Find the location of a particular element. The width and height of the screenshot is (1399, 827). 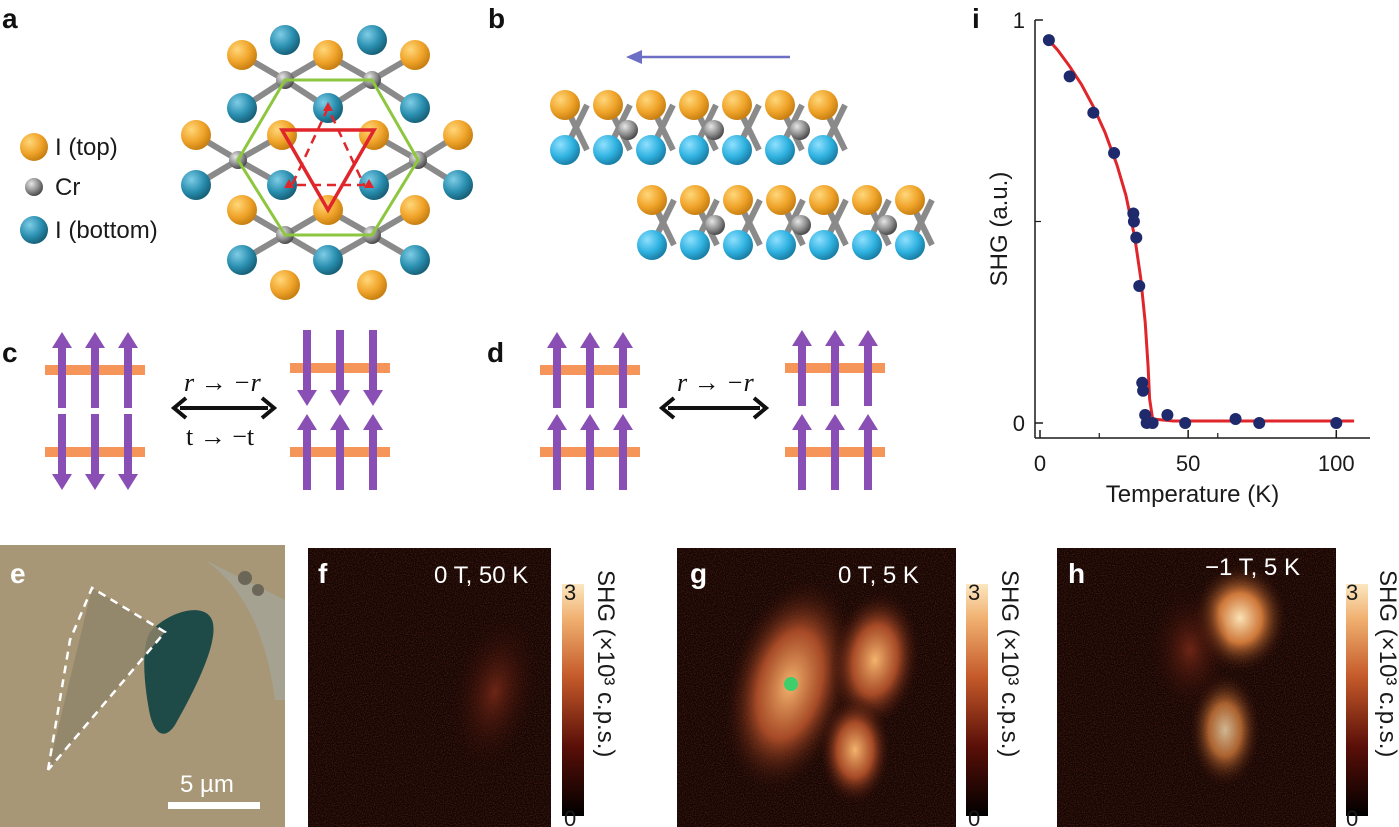

panel-b: b is located at coordinates (711, 131).